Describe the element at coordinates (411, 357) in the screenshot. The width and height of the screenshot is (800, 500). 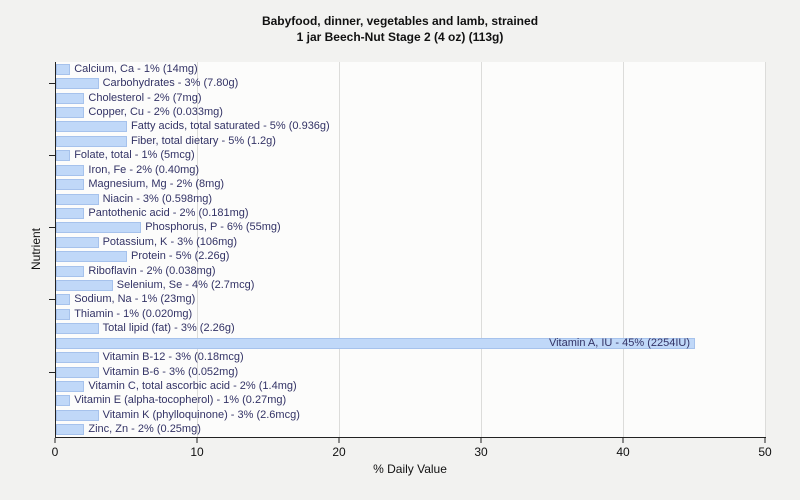
I see `bar-row: Vitamin B-12 - 3% (0.18mcg)` at that location.